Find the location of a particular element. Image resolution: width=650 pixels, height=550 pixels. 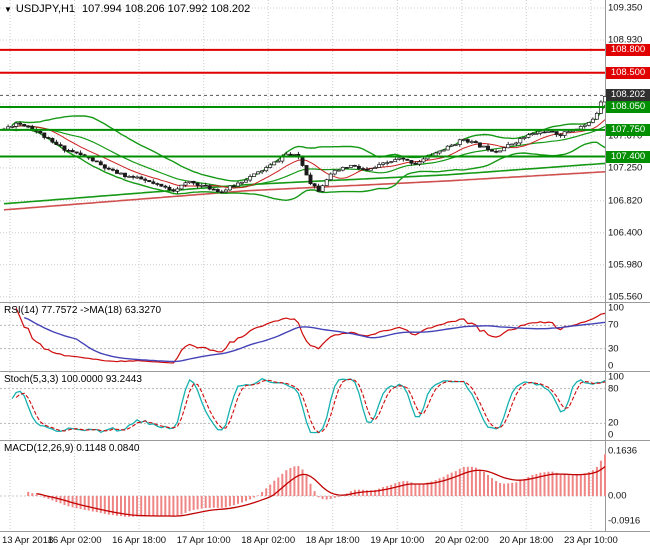

macd-axis-label: 0.1636 is located at coordinates (623, 451).